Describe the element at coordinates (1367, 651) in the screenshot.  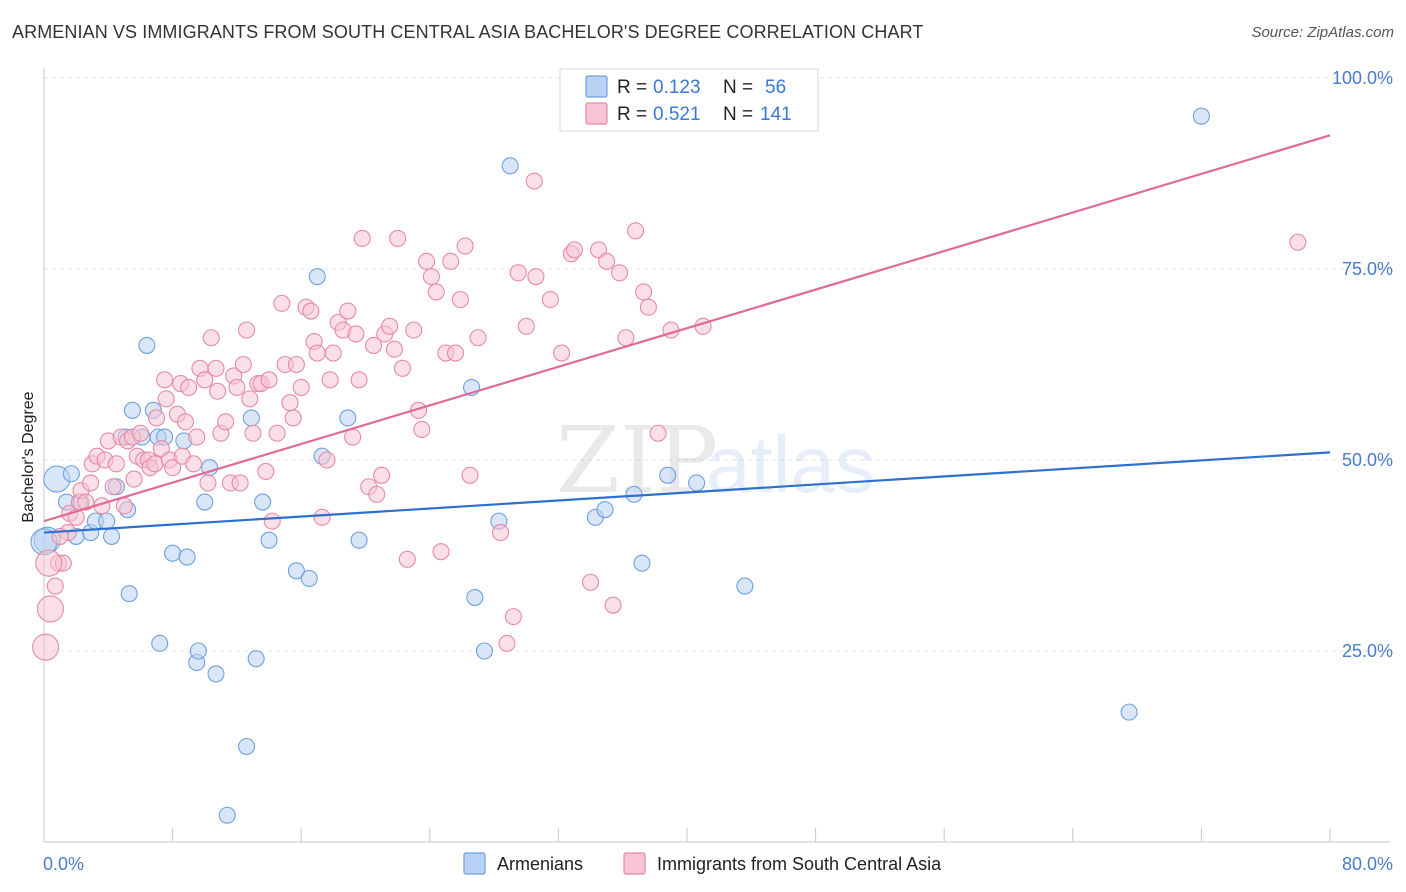
I see `y-tick-label: 25.0%` at that location.